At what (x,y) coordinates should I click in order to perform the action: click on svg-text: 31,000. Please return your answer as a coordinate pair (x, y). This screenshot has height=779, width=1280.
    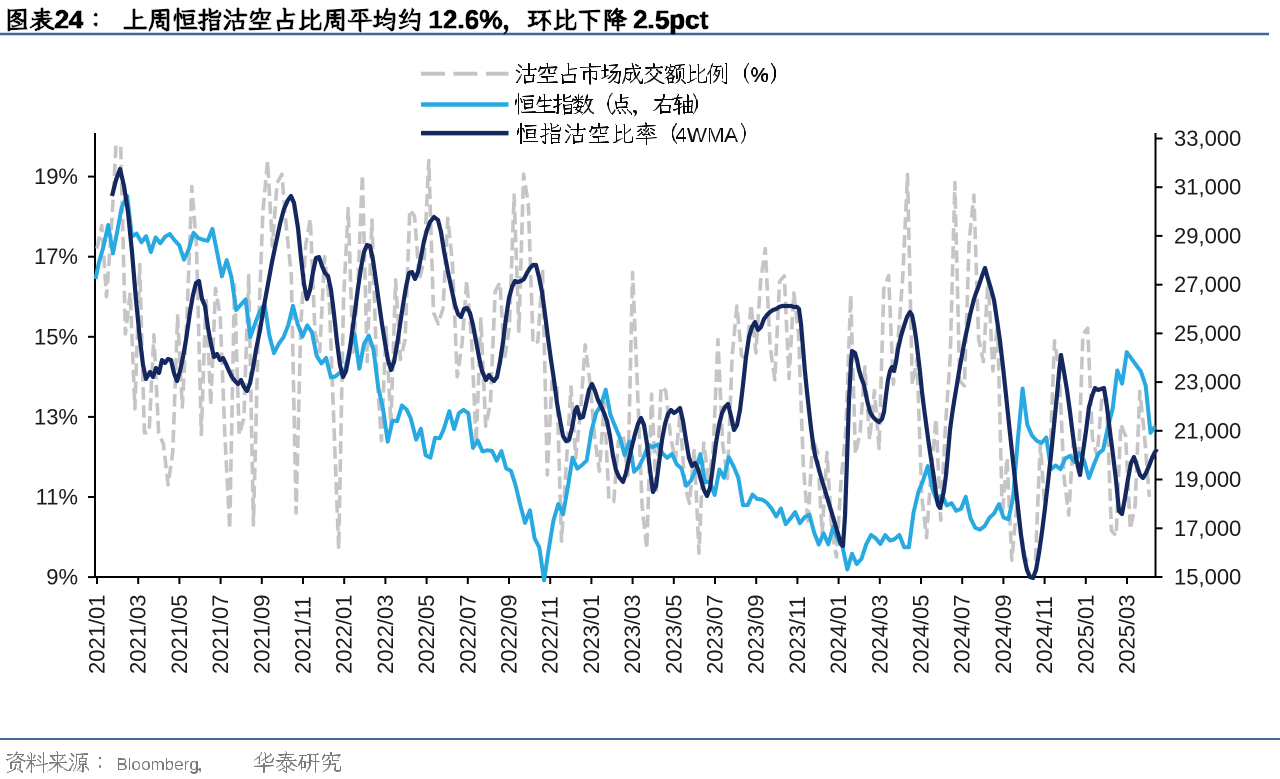
    Looking at the image, I should click on (1207, 187).